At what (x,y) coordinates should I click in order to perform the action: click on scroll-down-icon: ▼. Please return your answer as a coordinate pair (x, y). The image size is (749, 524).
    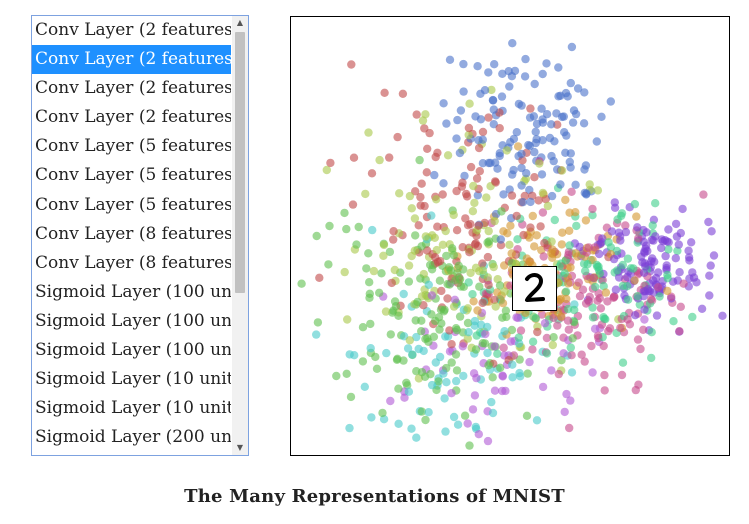
    Looking at the image, I should click on (240, 447).